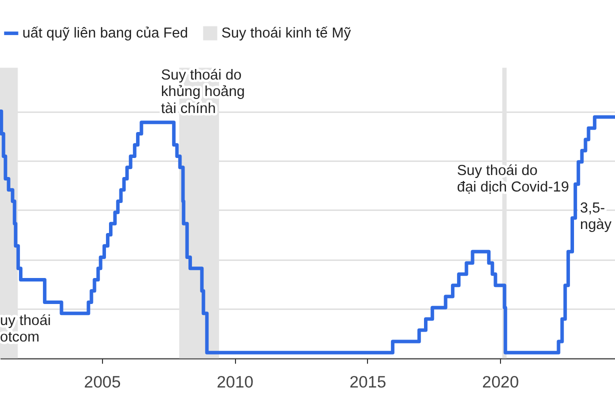  Describe the element at coordinates (105, 33) in the screenshot. I see `legend-label: uất quỹ liên bang của Fed` at that location.